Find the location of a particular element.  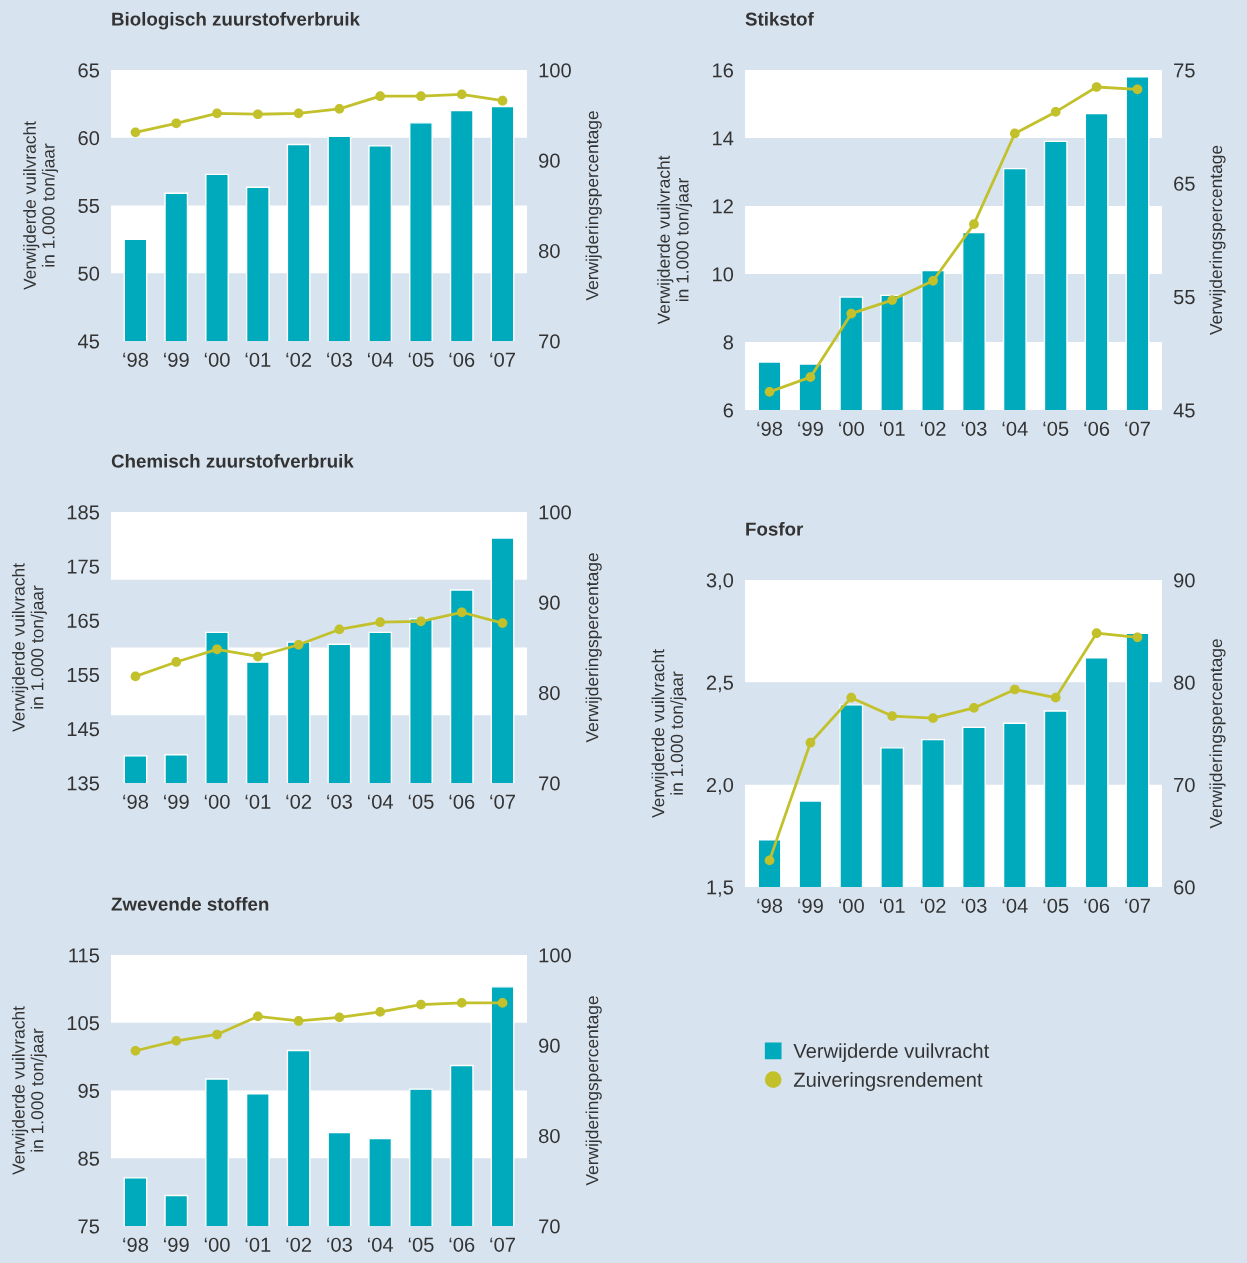

y-tick-label: 10 is located at coordinates (723, 274).